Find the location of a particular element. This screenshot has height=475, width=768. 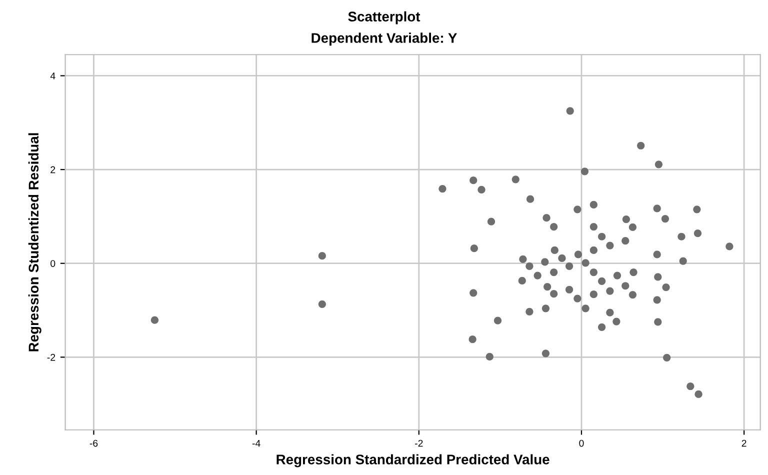

y-tick-label: 0 is located at coordinates (53, 263).